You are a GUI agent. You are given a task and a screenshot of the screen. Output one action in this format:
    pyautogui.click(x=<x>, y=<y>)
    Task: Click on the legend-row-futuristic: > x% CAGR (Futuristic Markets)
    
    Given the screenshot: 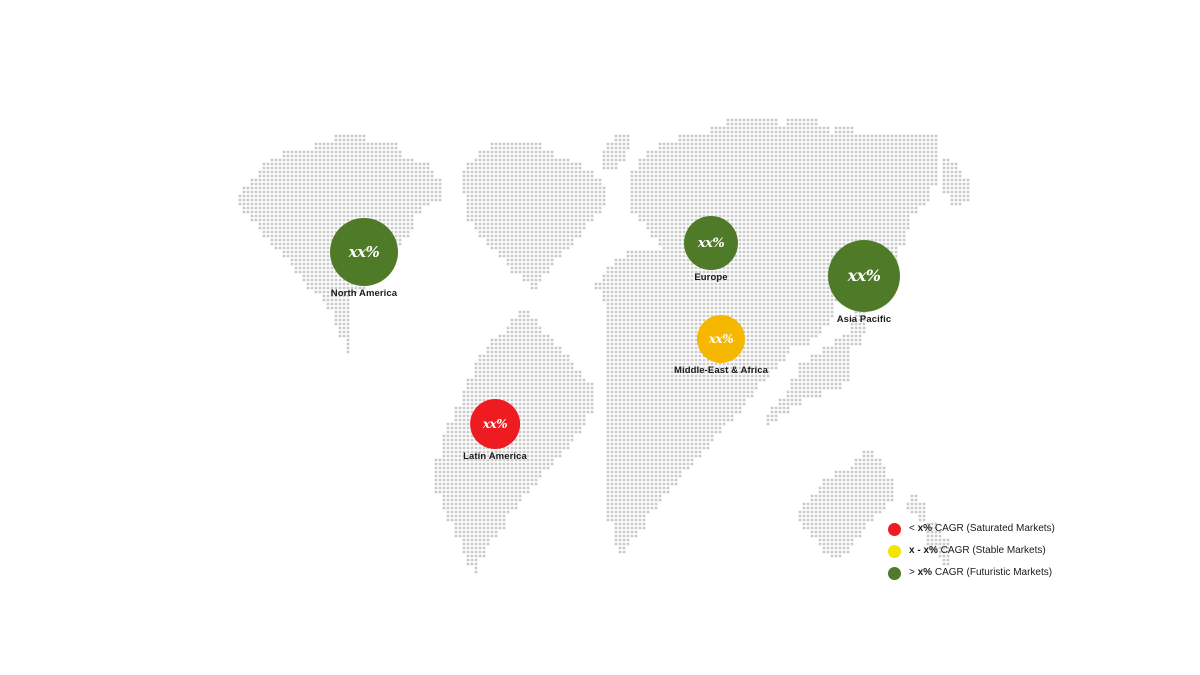 What is the action you would take?
    pyautogui.click(x=971, y=573)
    